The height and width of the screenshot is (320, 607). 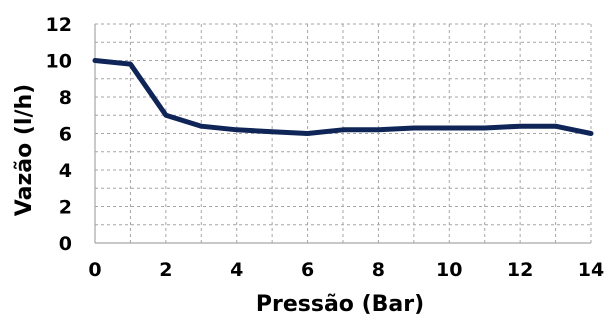 I want to click on y-tick-label: 6, so click(x=65, y=135).